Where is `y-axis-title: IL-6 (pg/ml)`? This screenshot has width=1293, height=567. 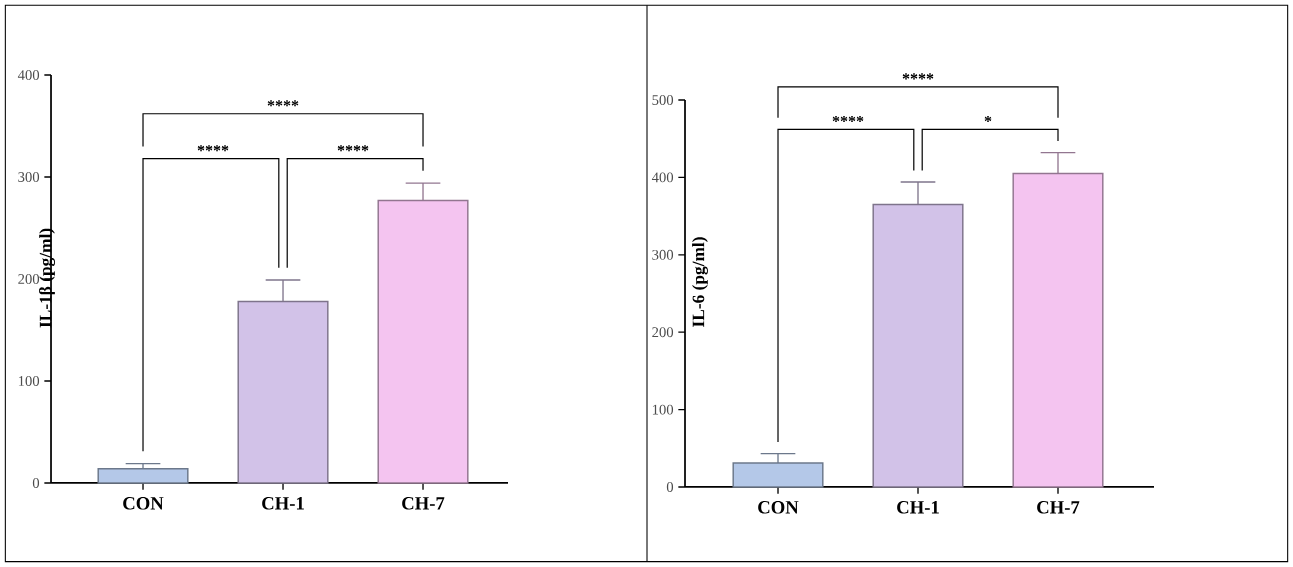
y-axis-title: IL-6 (pg/ml) is located at coordinates (700, 282).